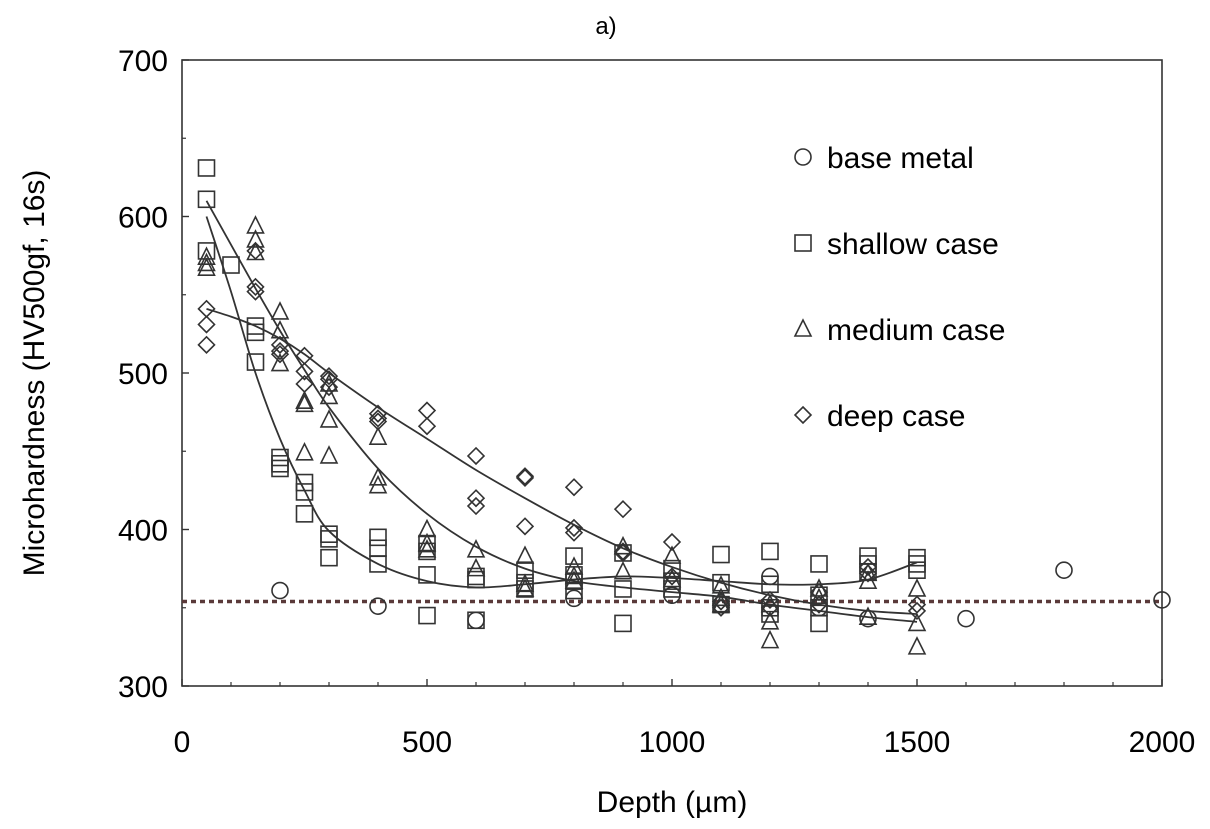 Image resolution: width=1210 pixels, height=829 pixels. Describe the element at coordinates (803, 243) in the screenshot. I see `square-icon` at that location.